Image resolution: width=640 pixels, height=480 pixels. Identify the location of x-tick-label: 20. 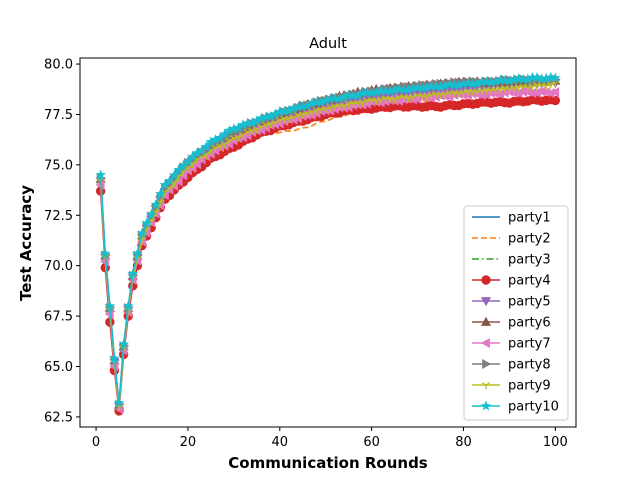
(188, 442).